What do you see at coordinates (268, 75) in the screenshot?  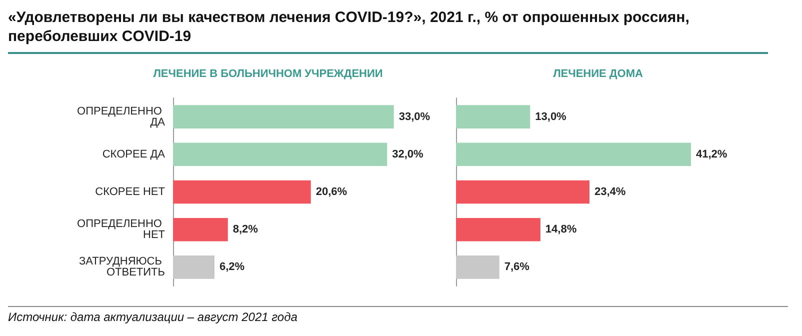 I see `chart-subtitle: ЛЕЧЕНИЕ В БОЛЬНИЧНОМ УЧРЕЖДЕНИИ` at bounding box center [268, 75].